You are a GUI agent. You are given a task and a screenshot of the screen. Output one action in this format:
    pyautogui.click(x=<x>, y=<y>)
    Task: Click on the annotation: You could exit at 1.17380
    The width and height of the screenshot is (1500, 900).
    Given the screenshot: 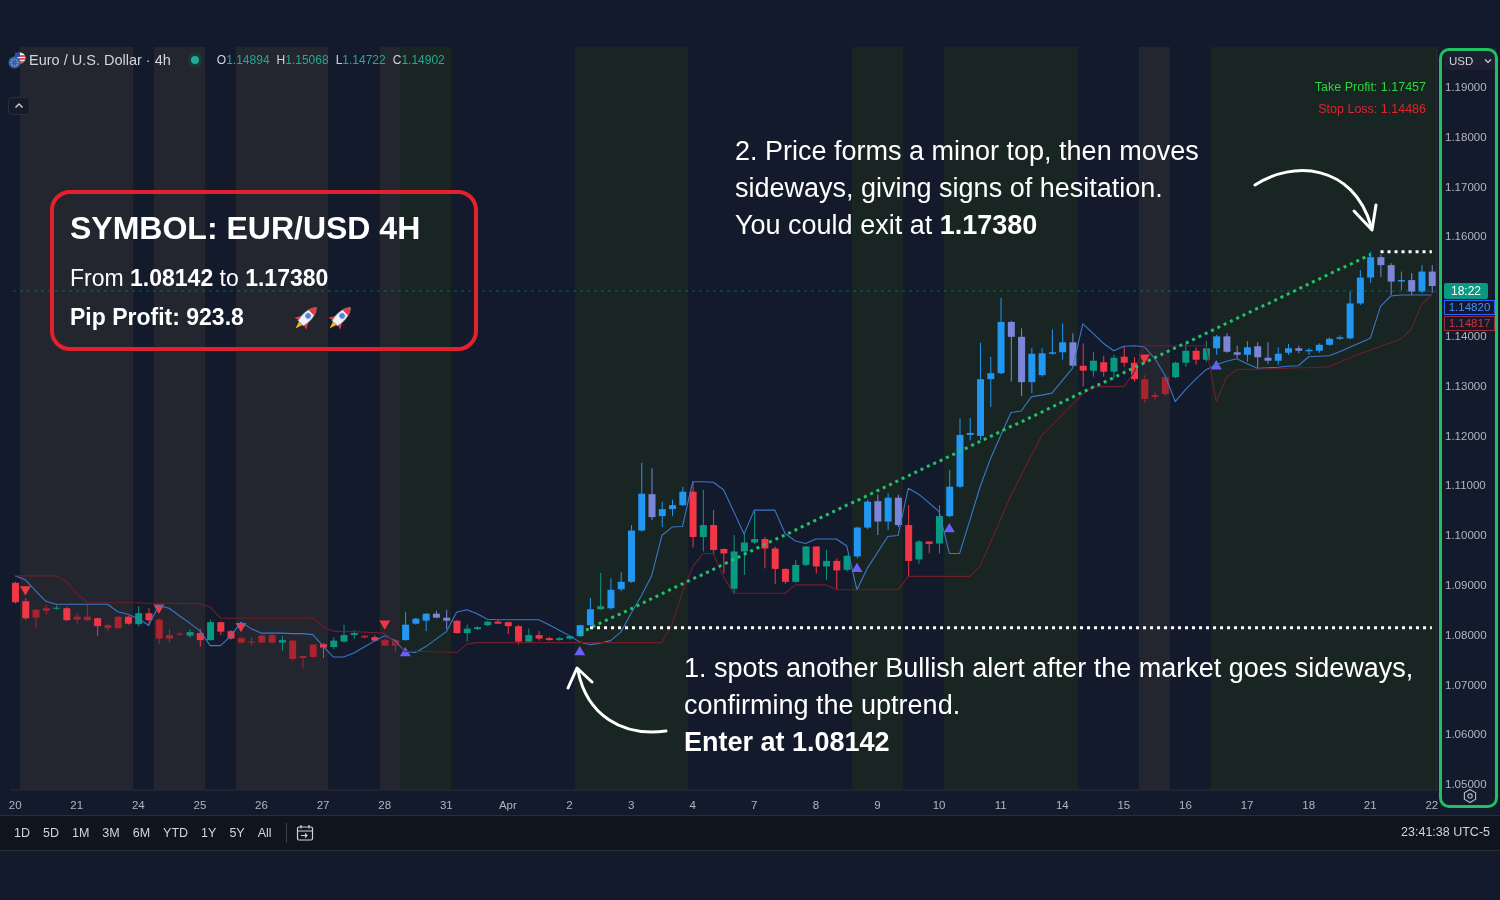 What is the action you would take?
    pyautogui.click(x=886, y=225)
    